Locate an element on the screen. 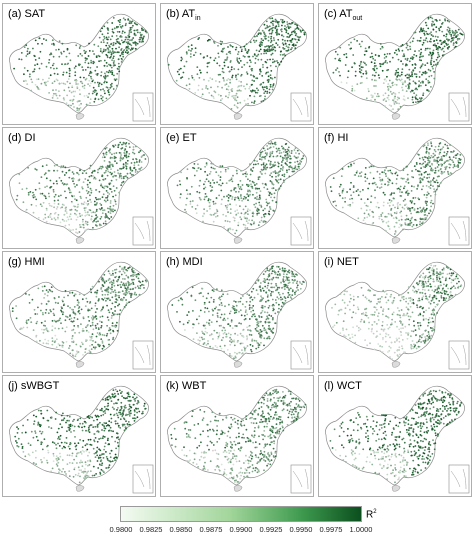  china-map-h is located at coordinates (237, 312).